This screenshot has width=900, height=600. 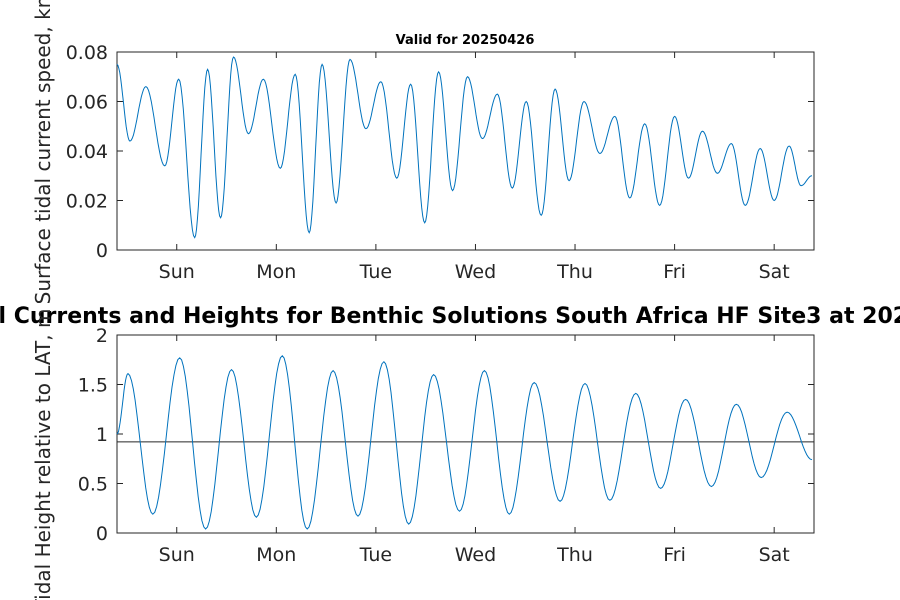 What do you see at coordinates (276, 272) in the screenshot?
I see `current-speed-x-tick-label: Mon` at bounding box center [276, 272].